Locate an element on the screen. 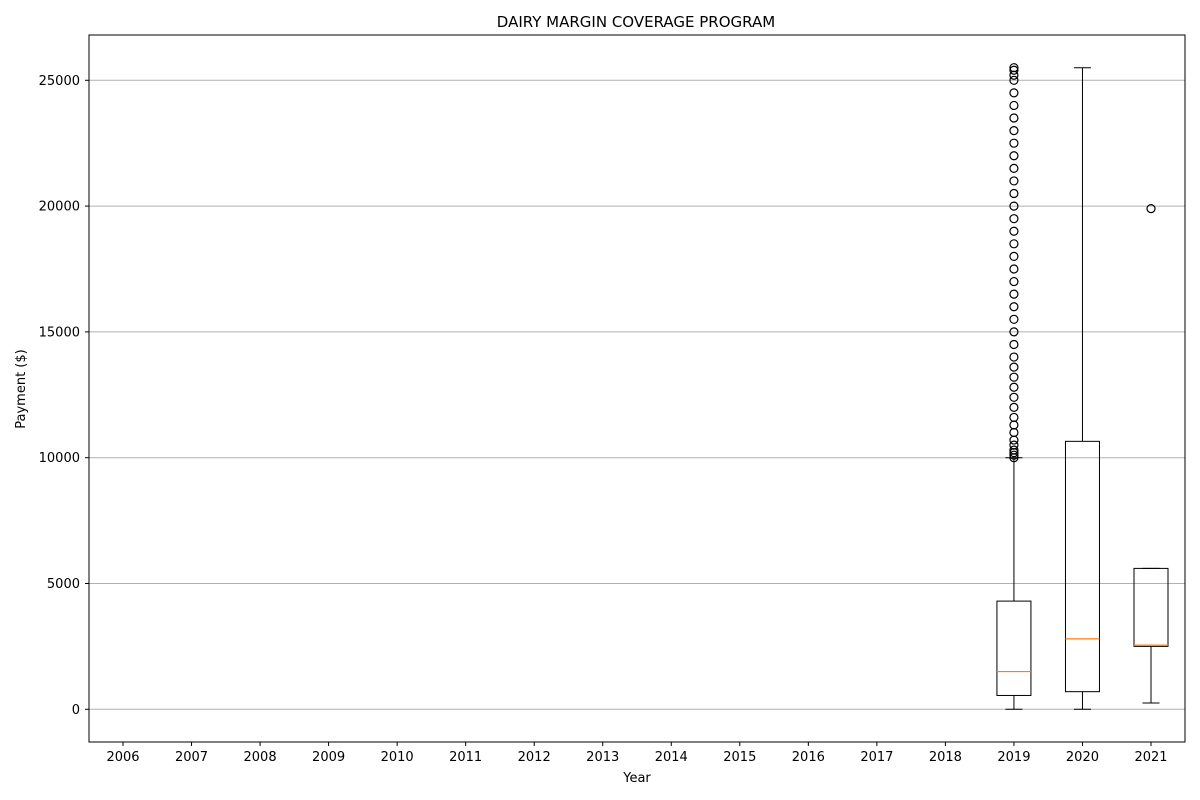  y-tick-label: 10000 is located at coordinates (59, 458).